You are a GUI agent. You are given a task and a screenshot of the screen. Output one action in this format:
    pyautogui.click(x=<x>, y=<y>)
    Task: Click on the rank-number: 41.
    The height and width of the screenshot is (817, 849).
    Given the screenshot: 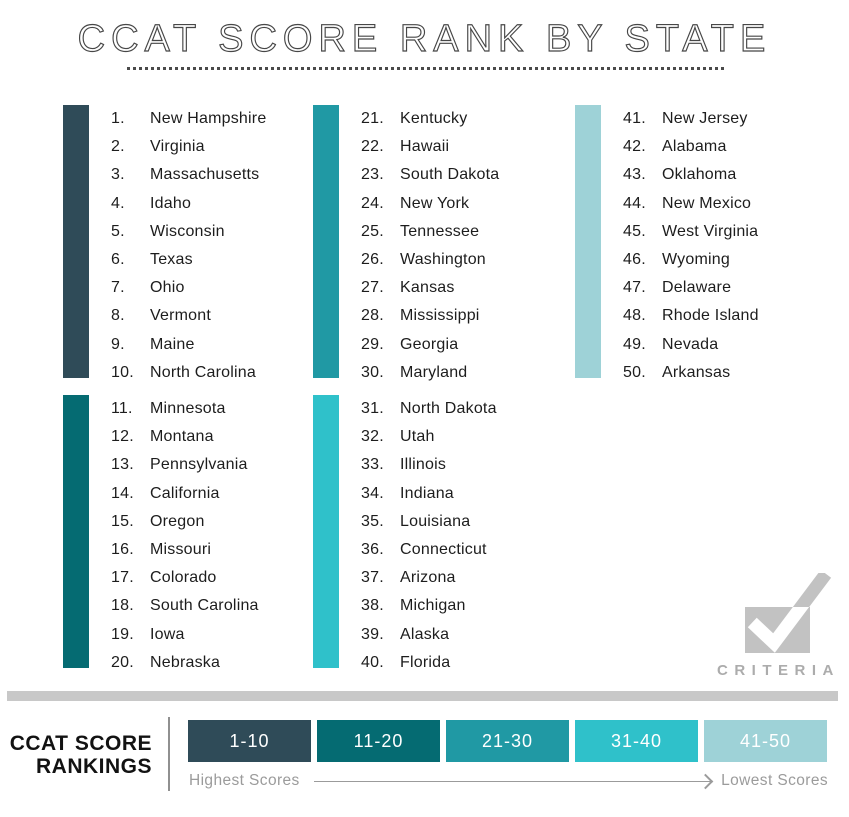 What is the action you would take?
    pyautogui.click(x=634, y=118)
    